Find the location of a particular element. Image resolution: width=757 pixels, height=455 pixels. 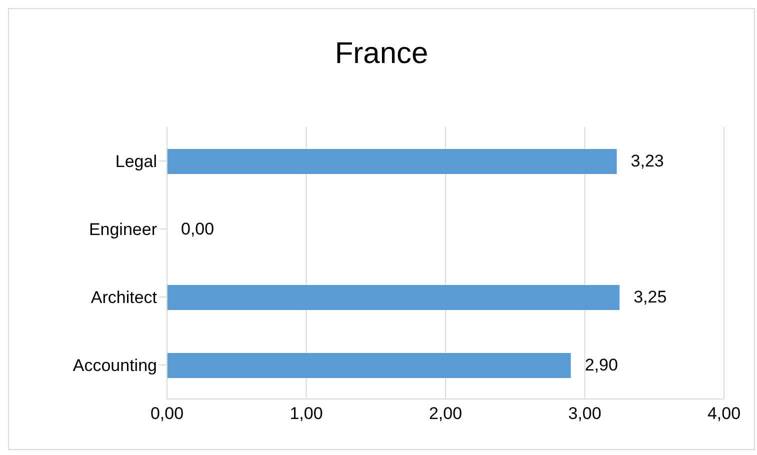

data-label: 2,90 is located at coordinates (601, 365).